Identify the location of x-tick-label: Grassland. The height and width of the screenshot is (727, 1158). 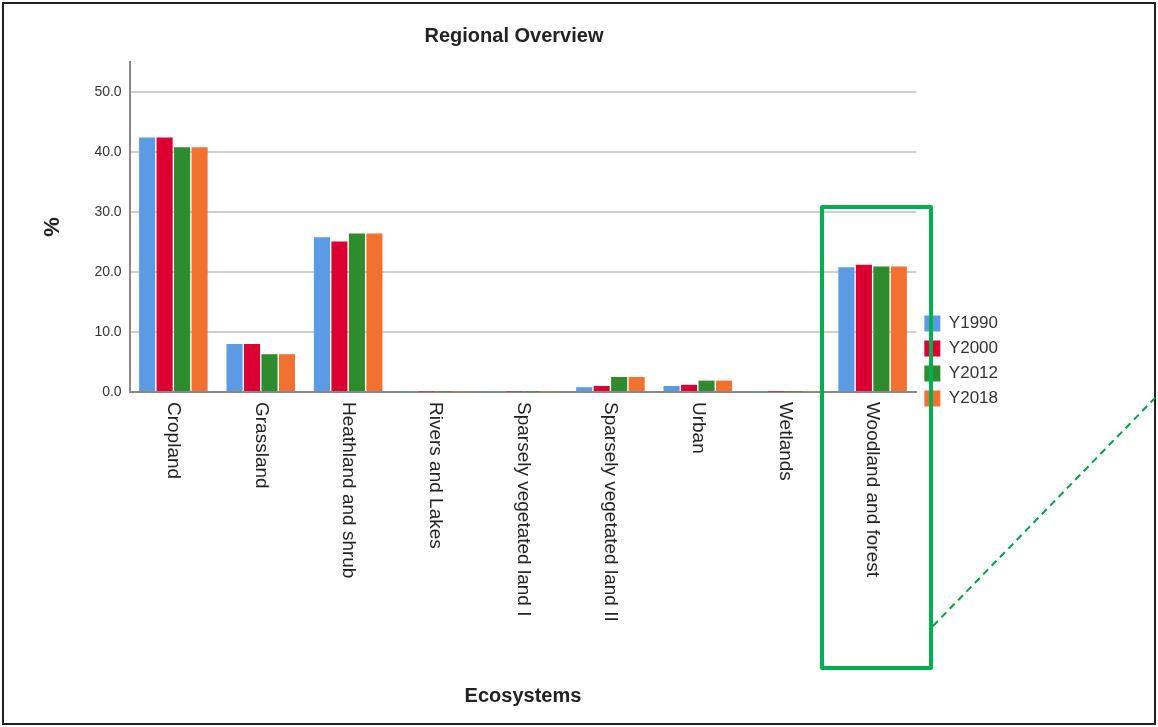
(262, 445).